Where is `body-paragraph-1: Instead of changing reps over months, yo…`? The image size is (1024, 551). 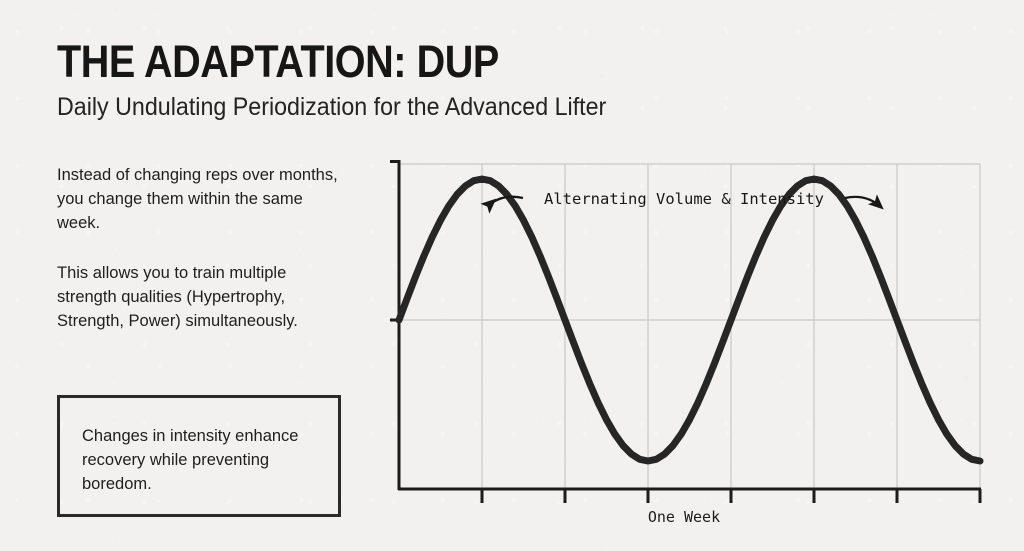
body-paragraph-1: Instead of changing reps over months, yo… is located at coordinates (197, 199).